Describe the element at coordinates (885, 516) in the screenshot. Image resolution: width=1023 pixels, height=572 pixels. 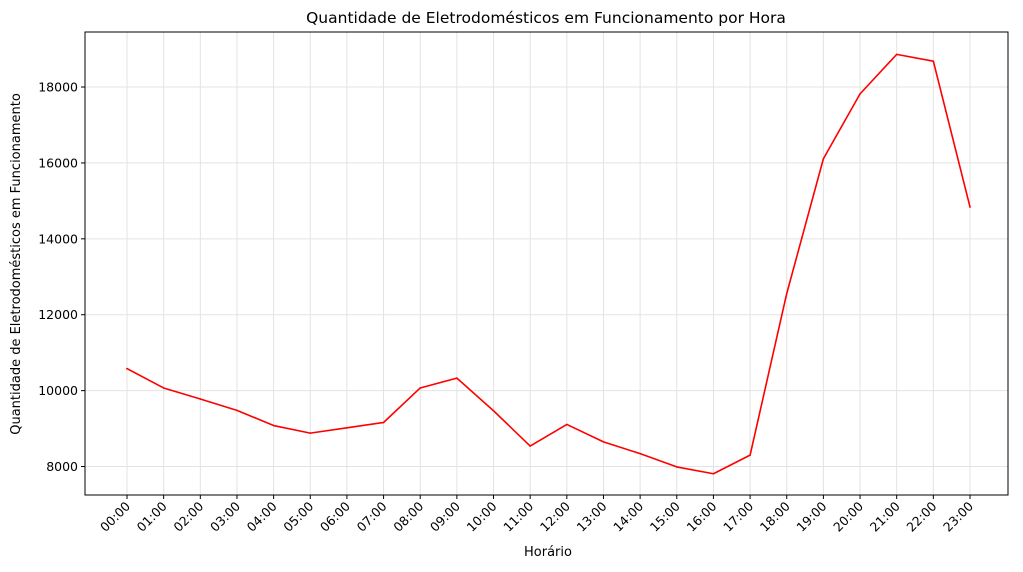
I see `x-tick-label: 21:00` at that location.